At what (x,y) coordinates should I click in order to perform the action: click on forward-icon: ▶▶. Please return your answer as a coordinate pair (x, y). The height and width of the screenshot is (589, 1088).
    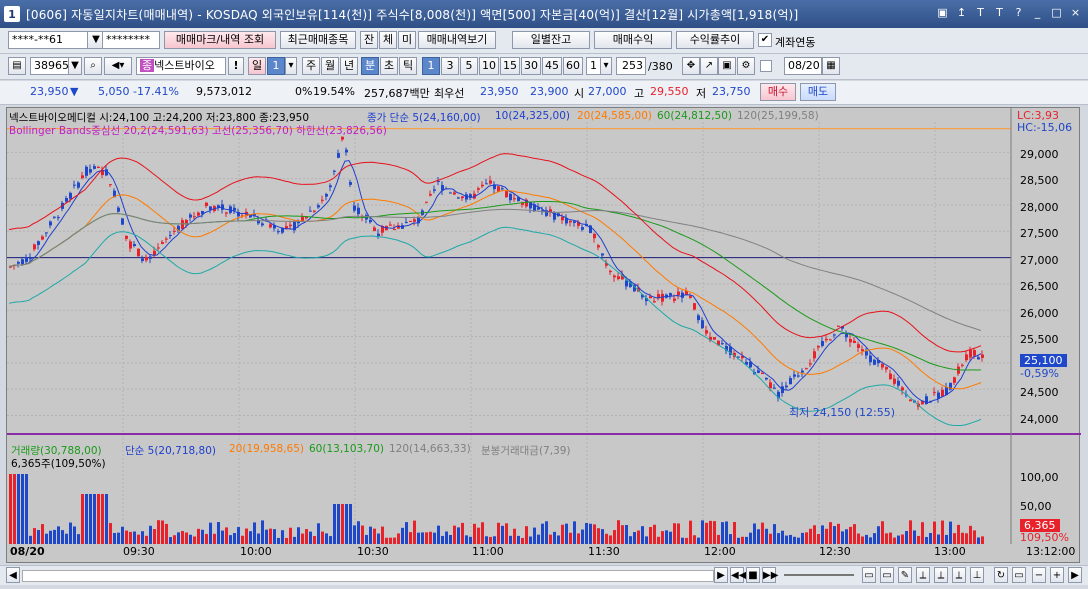
    Looking at the image, I should click on (770, 575).